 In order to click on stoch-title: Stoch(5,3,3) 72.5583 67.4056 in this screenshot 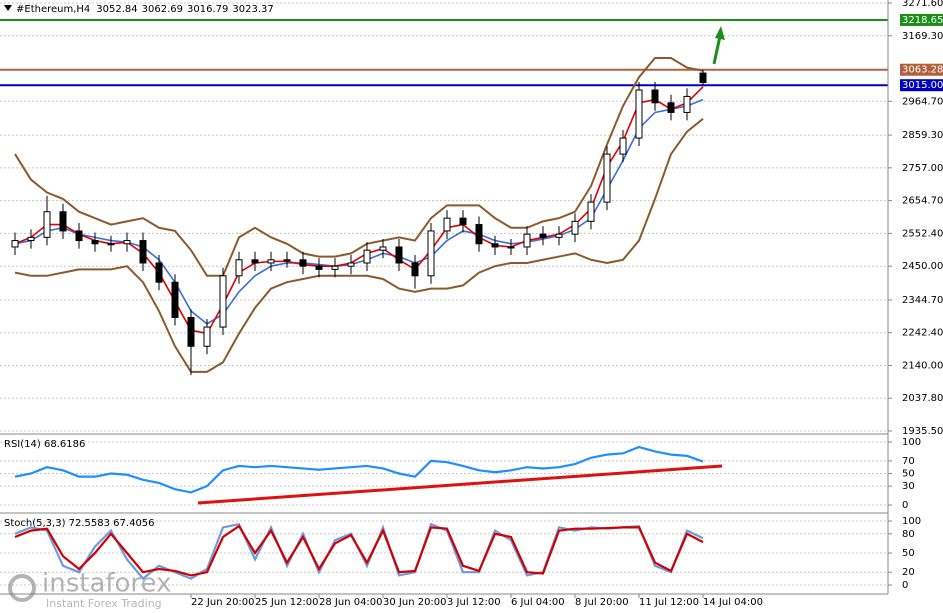, I will do `click(79, 523)`.